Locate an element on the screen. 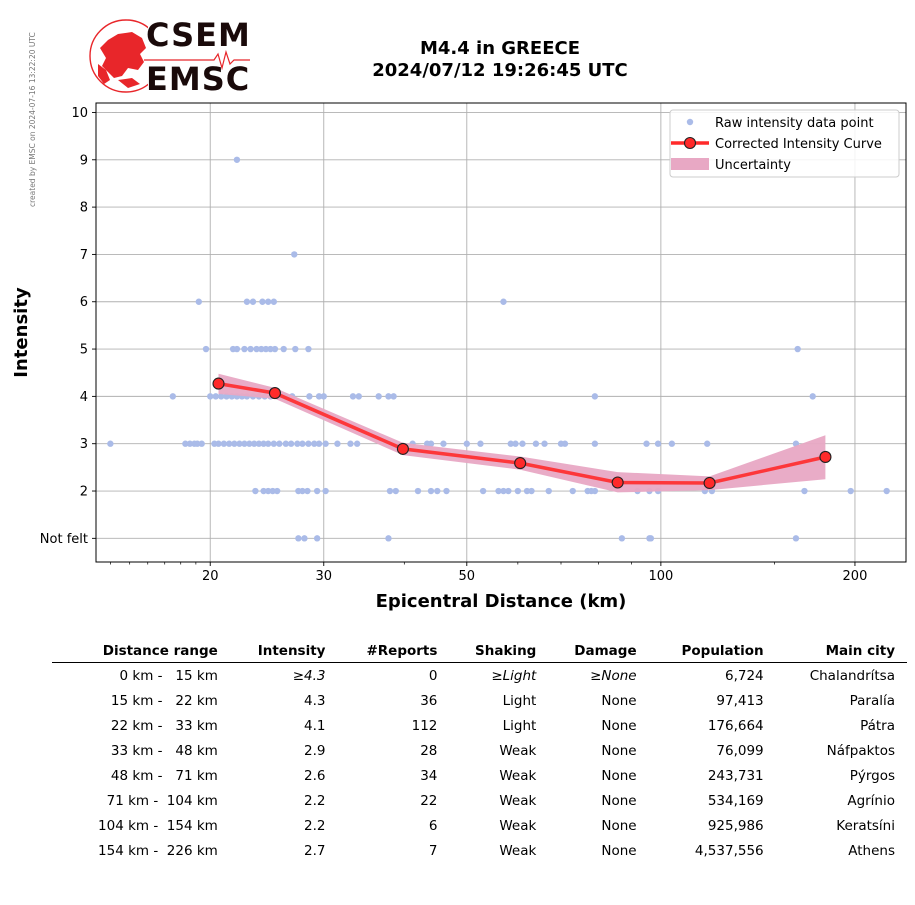 The image size is (915, 905). cell-reports: 22 is located at coordinates (429, 800).